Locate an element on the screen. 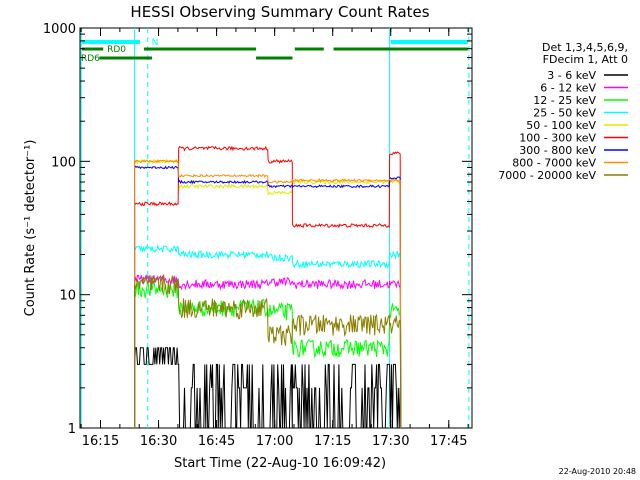 The image size is (640, 480). legend-label: 6 - 12 keV is located at coordinates (568, 88).